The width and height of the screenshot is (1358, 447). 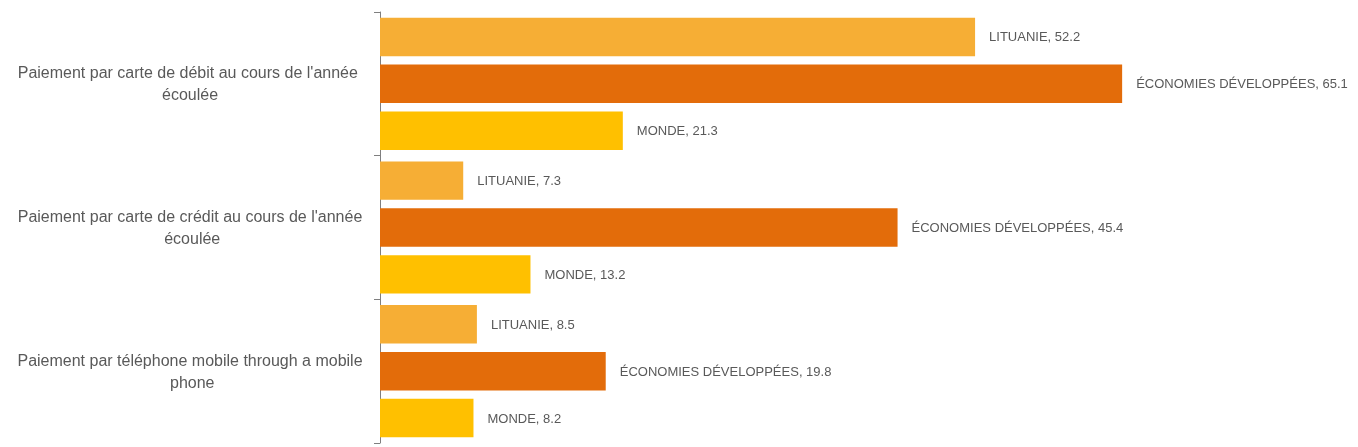 What do you see at coordinates (190, 84) in the screenshot?
I see `y-tick-label: Paiement par carte de débit au cours de l'année écoulée` at bounding box center [190, 84].